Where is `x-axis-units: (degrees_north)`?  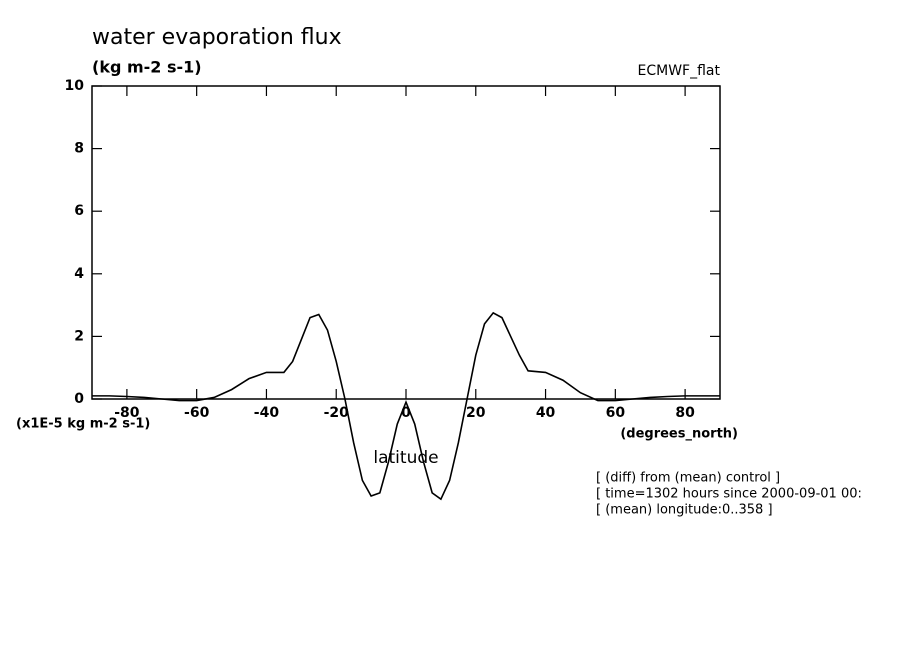
x-axis-units: (degrees_north) is located at coordinates (679, 434).